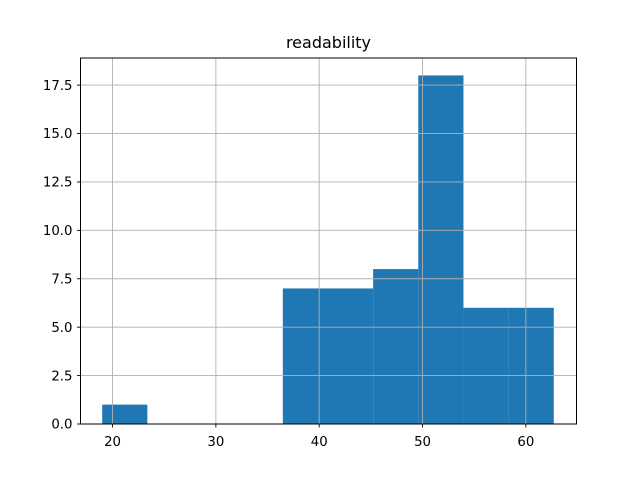  What do you see at coordinates (58, 86) in the screenshot?
I see `y-tick-label: 17.5` at bounding box center [58, 86].